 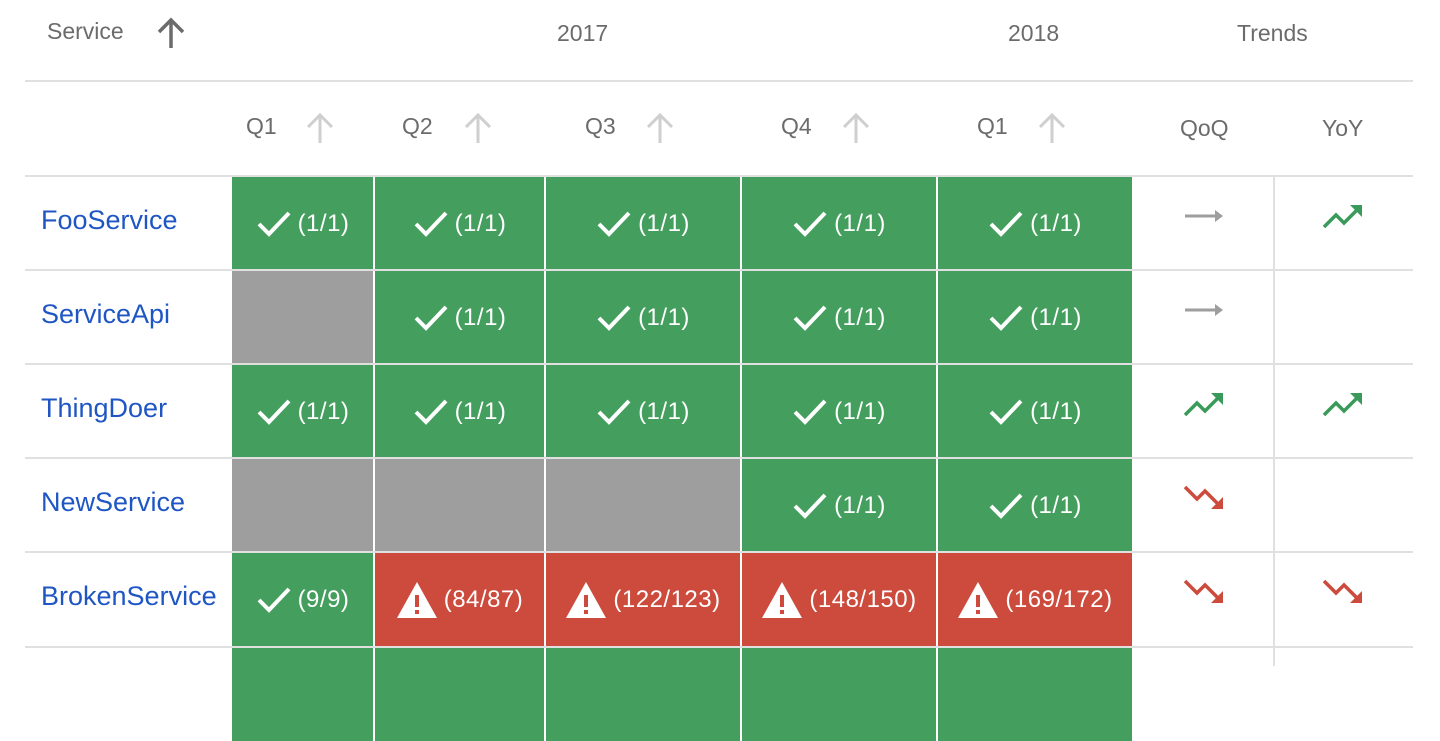 I want to click on status-cell: (169/172), so click(x=1035, y=599).